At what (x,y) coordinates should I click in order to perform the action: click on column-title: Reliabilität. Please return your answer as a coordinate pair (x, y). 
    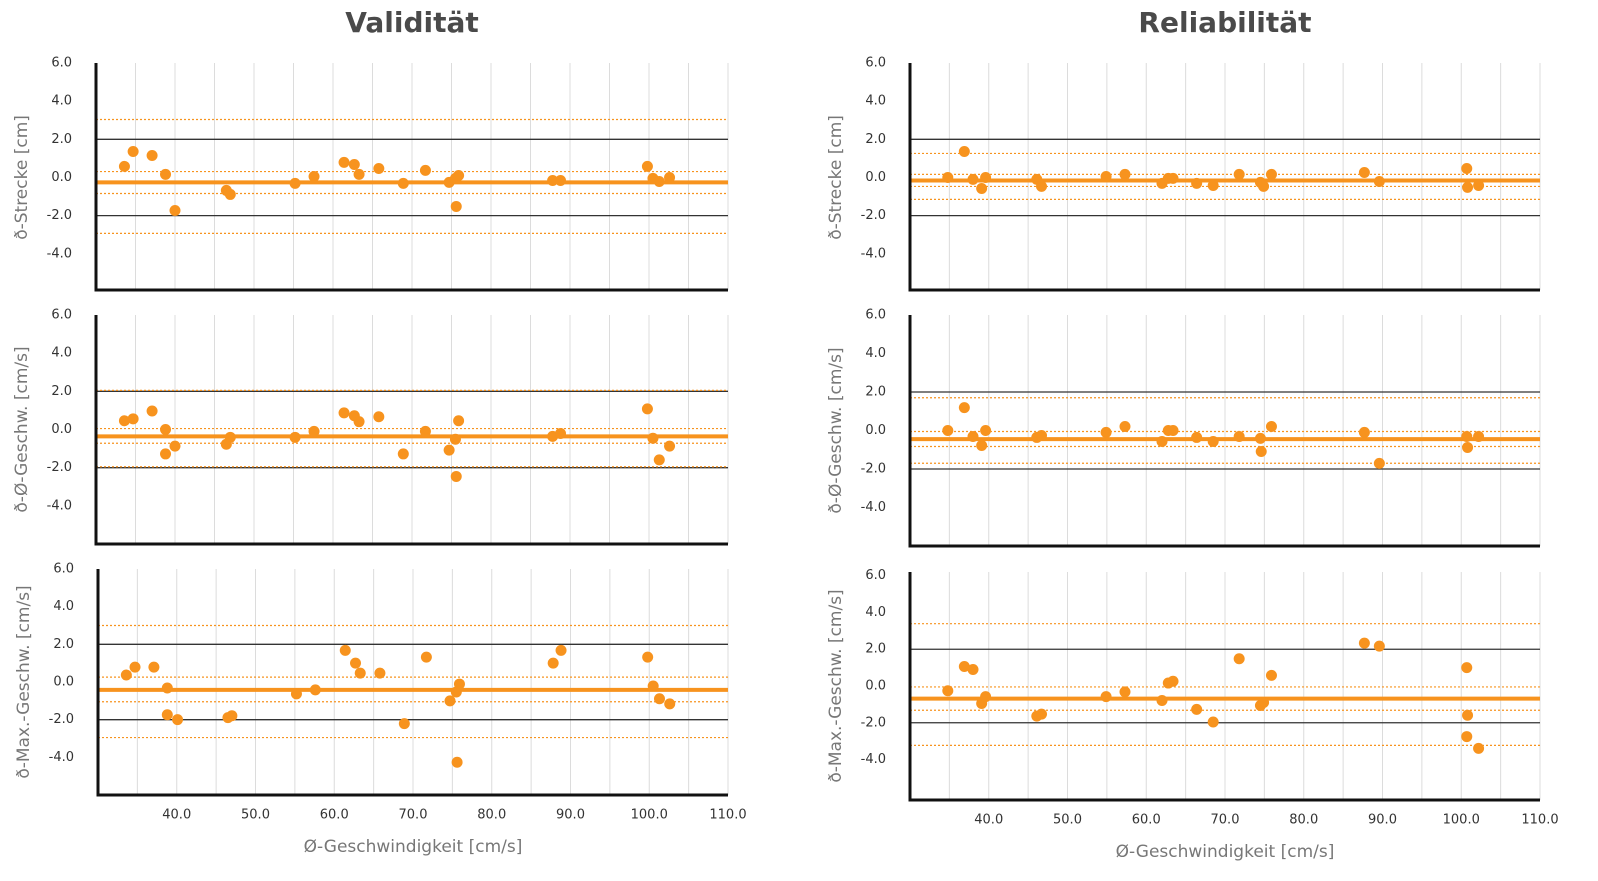
    Looking at the image, I should click on (1224, 22).